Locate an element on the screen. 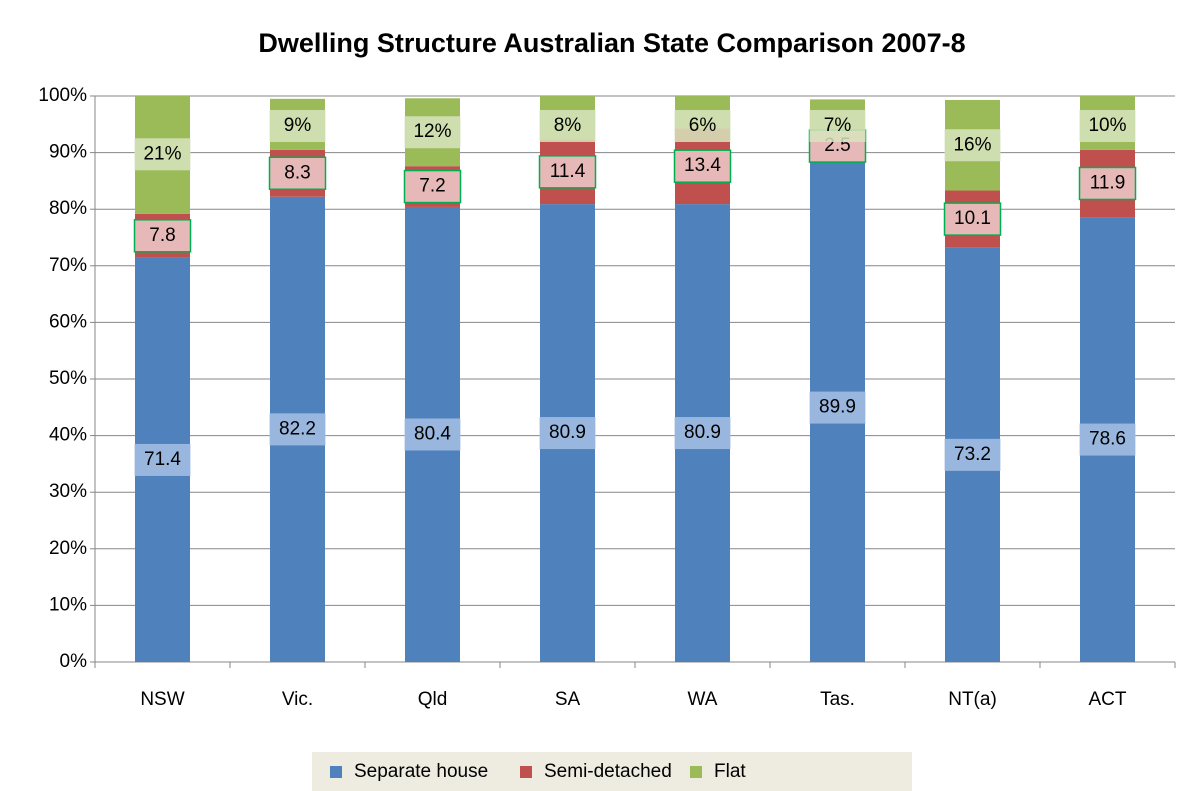 This screenshot has width=1194, height=791. data-label: 89.9 is located at coordinates (837, 407).